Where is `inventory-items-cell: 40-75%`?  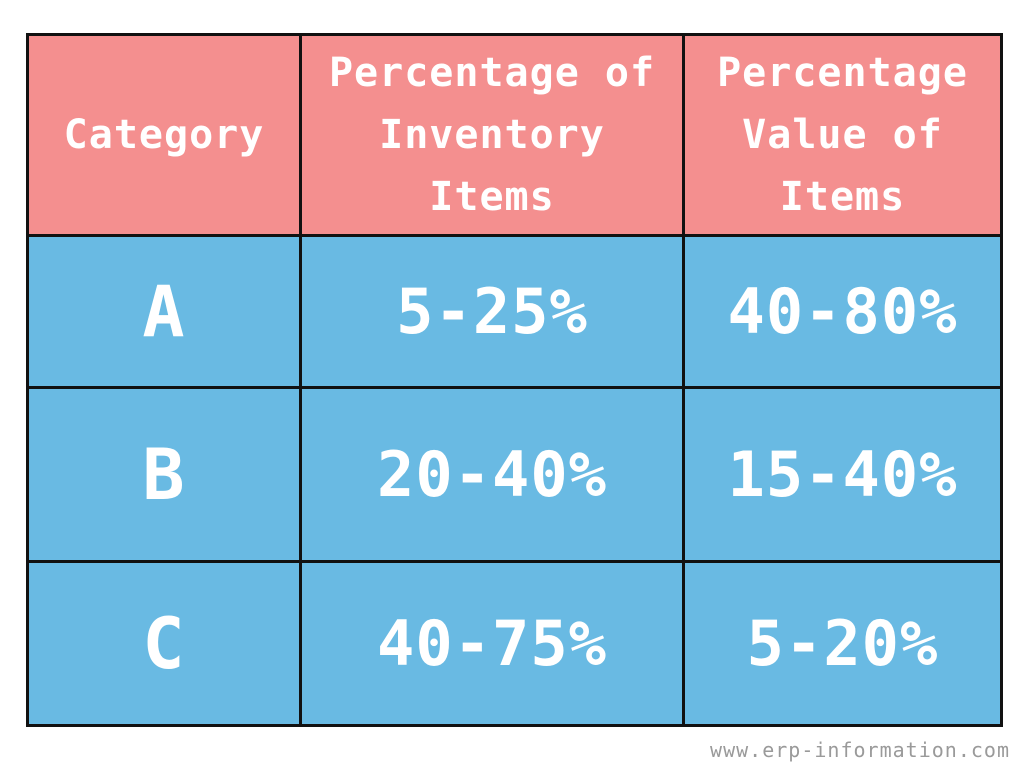
inventory-items-cell: 40-75% is located at coordinates (492, 643).